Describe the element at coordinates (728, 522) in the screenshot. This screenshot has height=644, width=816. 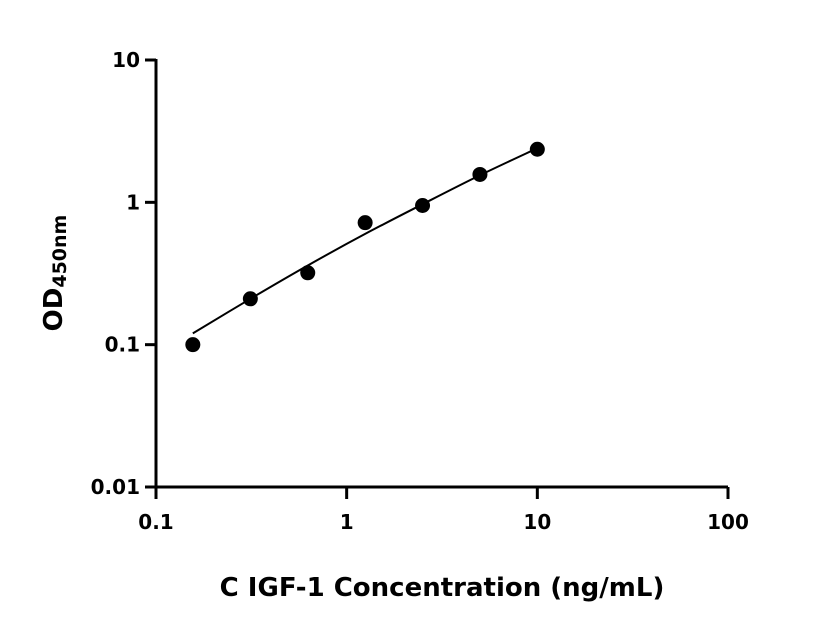
I see `x-tick-label: 100` at that location.